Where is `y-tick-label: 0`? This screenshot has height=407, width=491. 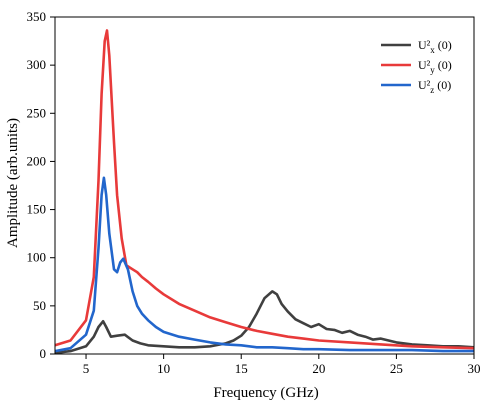
y-tick-label: 0 is located at coordinates (43, 353).